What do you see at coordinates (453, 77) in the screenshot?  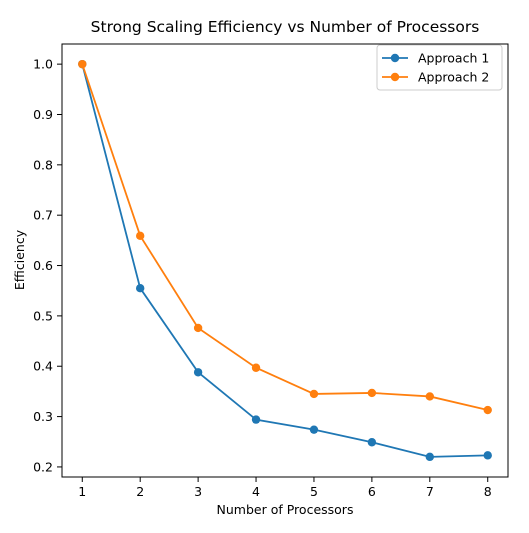 I see `legend-label-2: Approach 2` at bounding box center [453, 77].